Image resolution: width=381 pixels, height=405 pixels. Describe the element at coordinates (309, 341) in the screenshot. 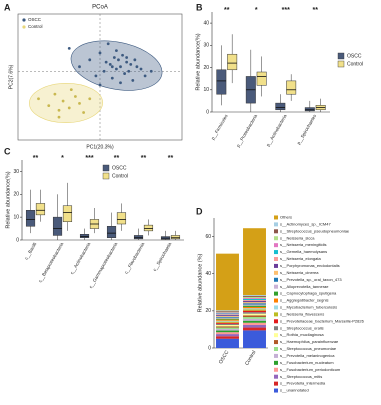

I see `legend-label: s__Haemophilus_parainfluenzae` at that location.